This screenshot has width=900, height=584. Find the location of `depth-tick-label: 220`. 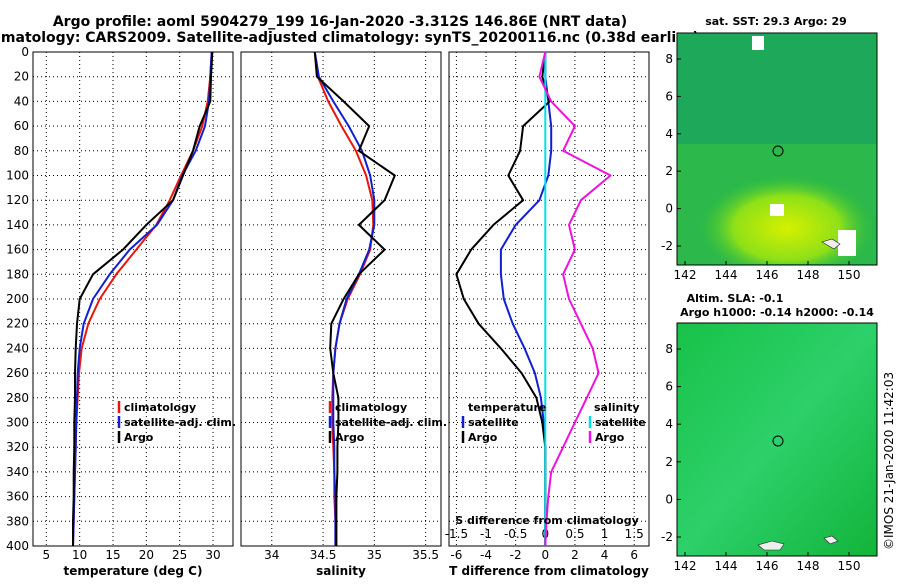

depth-tick-label: 220 is located at coordinates (17, 324).